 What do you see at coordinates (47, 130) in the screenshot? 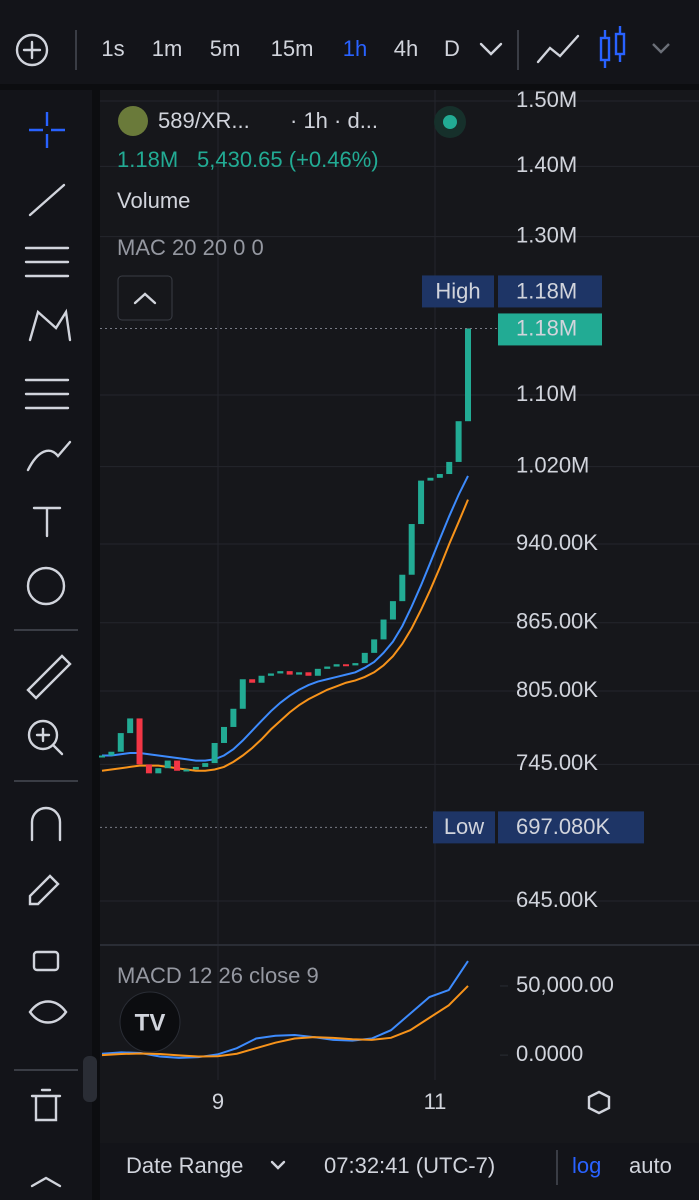
I see `crosshair-tool` at bounding box center [47, 130].